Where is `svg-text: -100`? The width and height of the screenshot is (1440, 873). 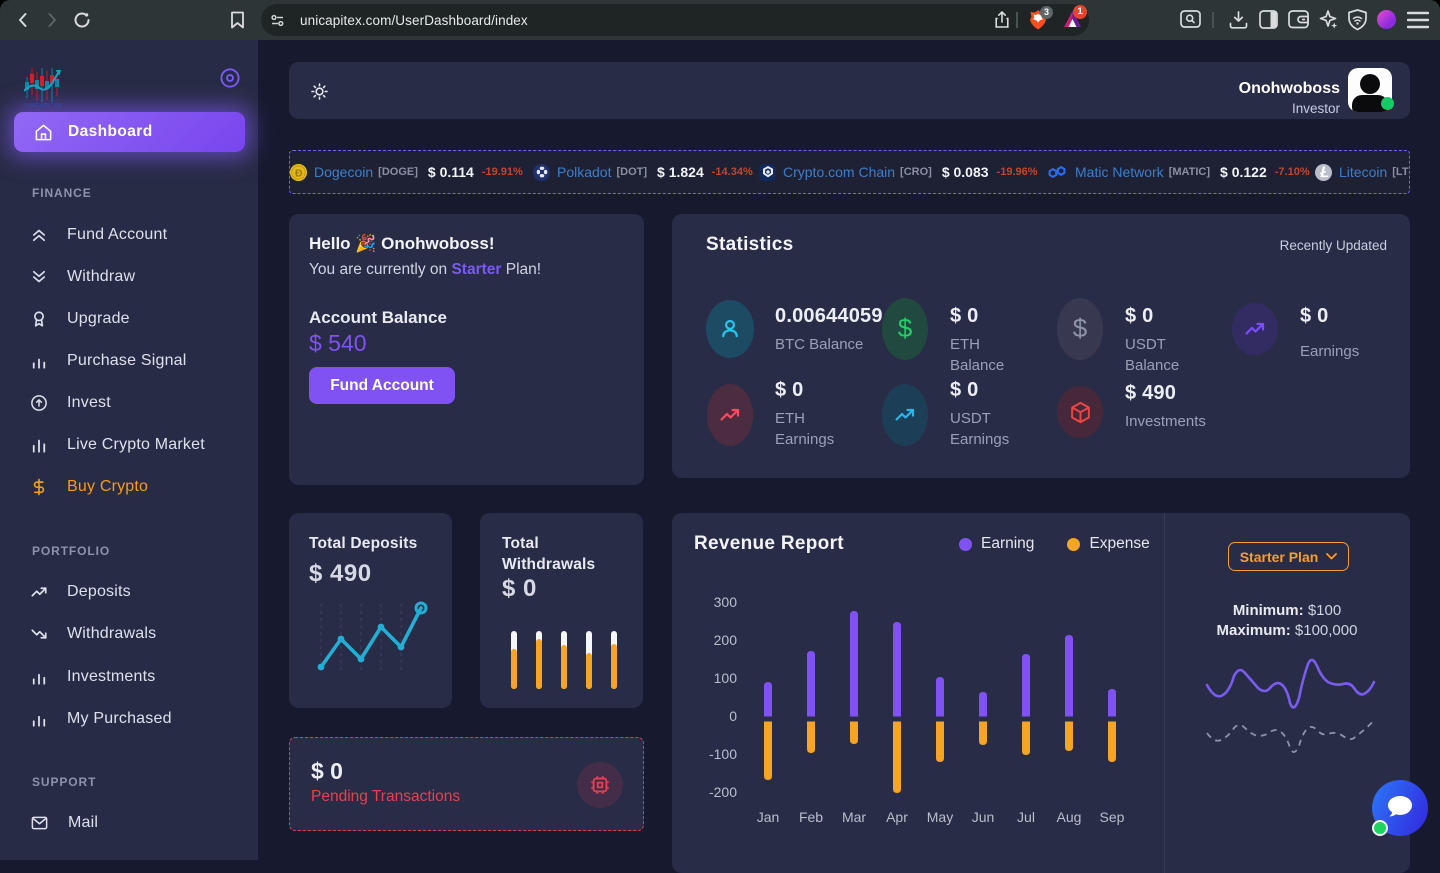 svg-text: -100 is located at coordinates (723, 754).